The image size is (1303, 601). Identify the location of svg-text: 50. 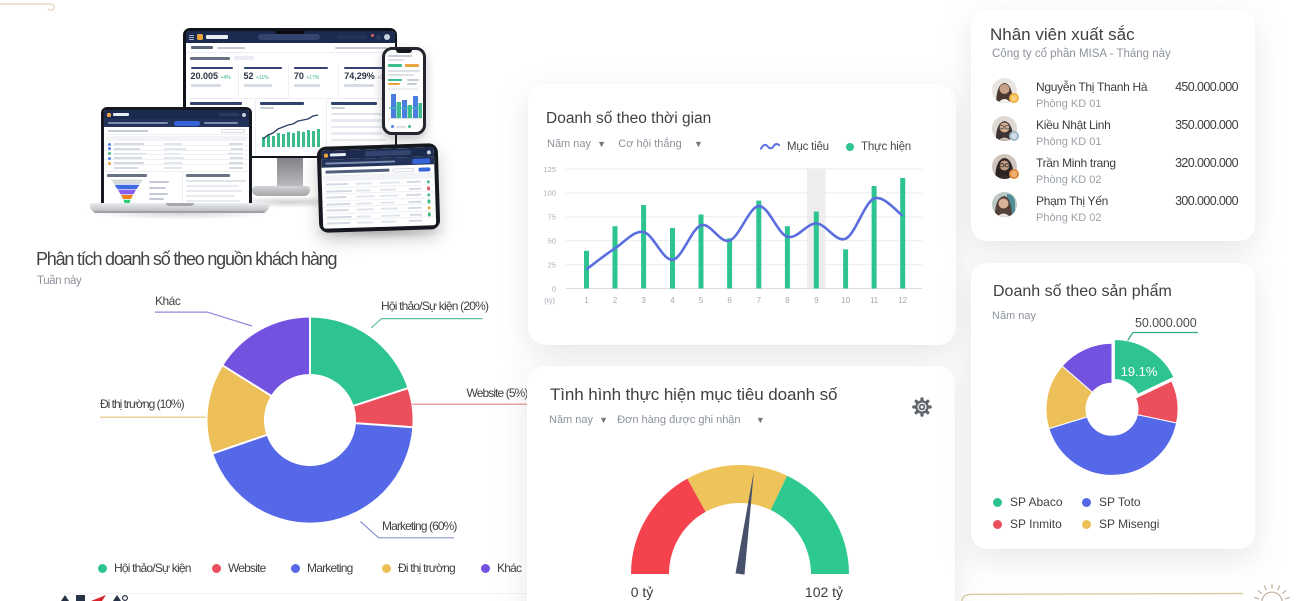
(552, 241).